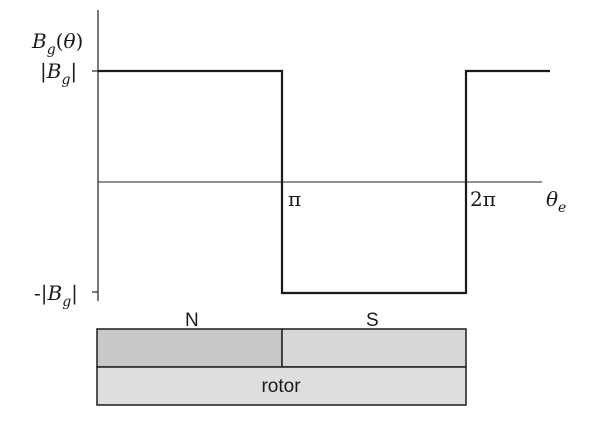 The height and width of the screenshot is (429, 608). What do you see at coordinates (556, 201) in the screenshot?
I see `x-axis-label: θe` at bounding box center [556, 201].